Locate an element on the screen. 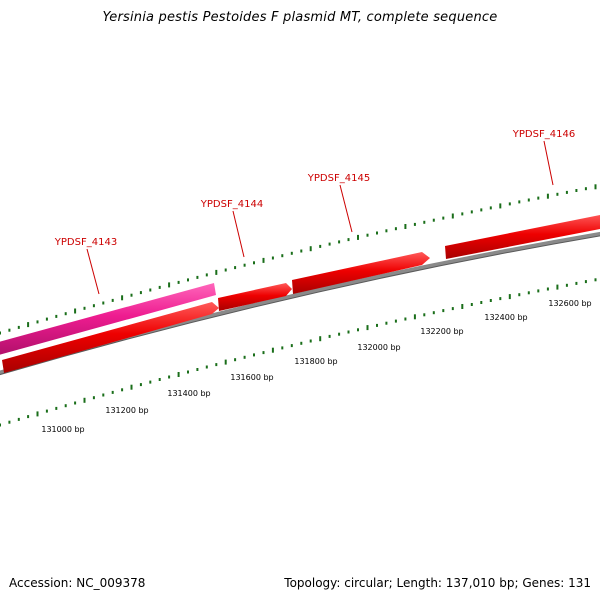 This screenshot has width=600, height=600. scale-label: 132200 bp is located at coordinates (441, 331).